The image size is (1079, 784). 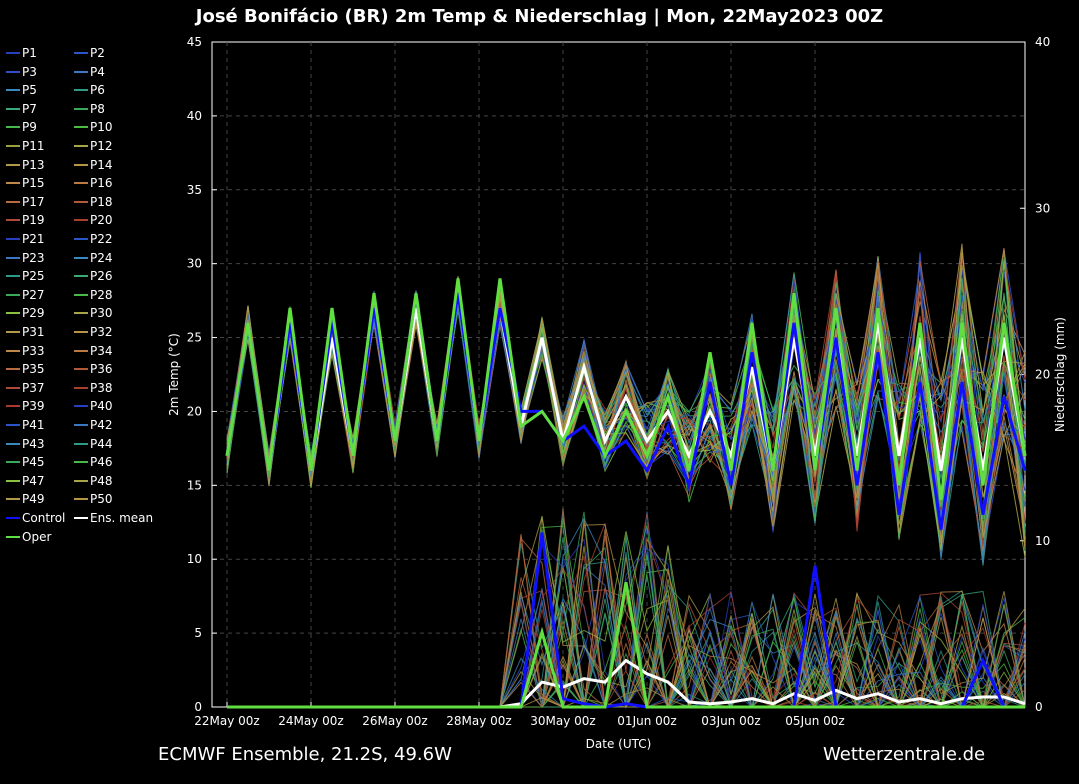 What do you see at coordinates (113, 518) in the screenshot?
I see `legend-item: Ens. mean` at bounding box center [113, 518].